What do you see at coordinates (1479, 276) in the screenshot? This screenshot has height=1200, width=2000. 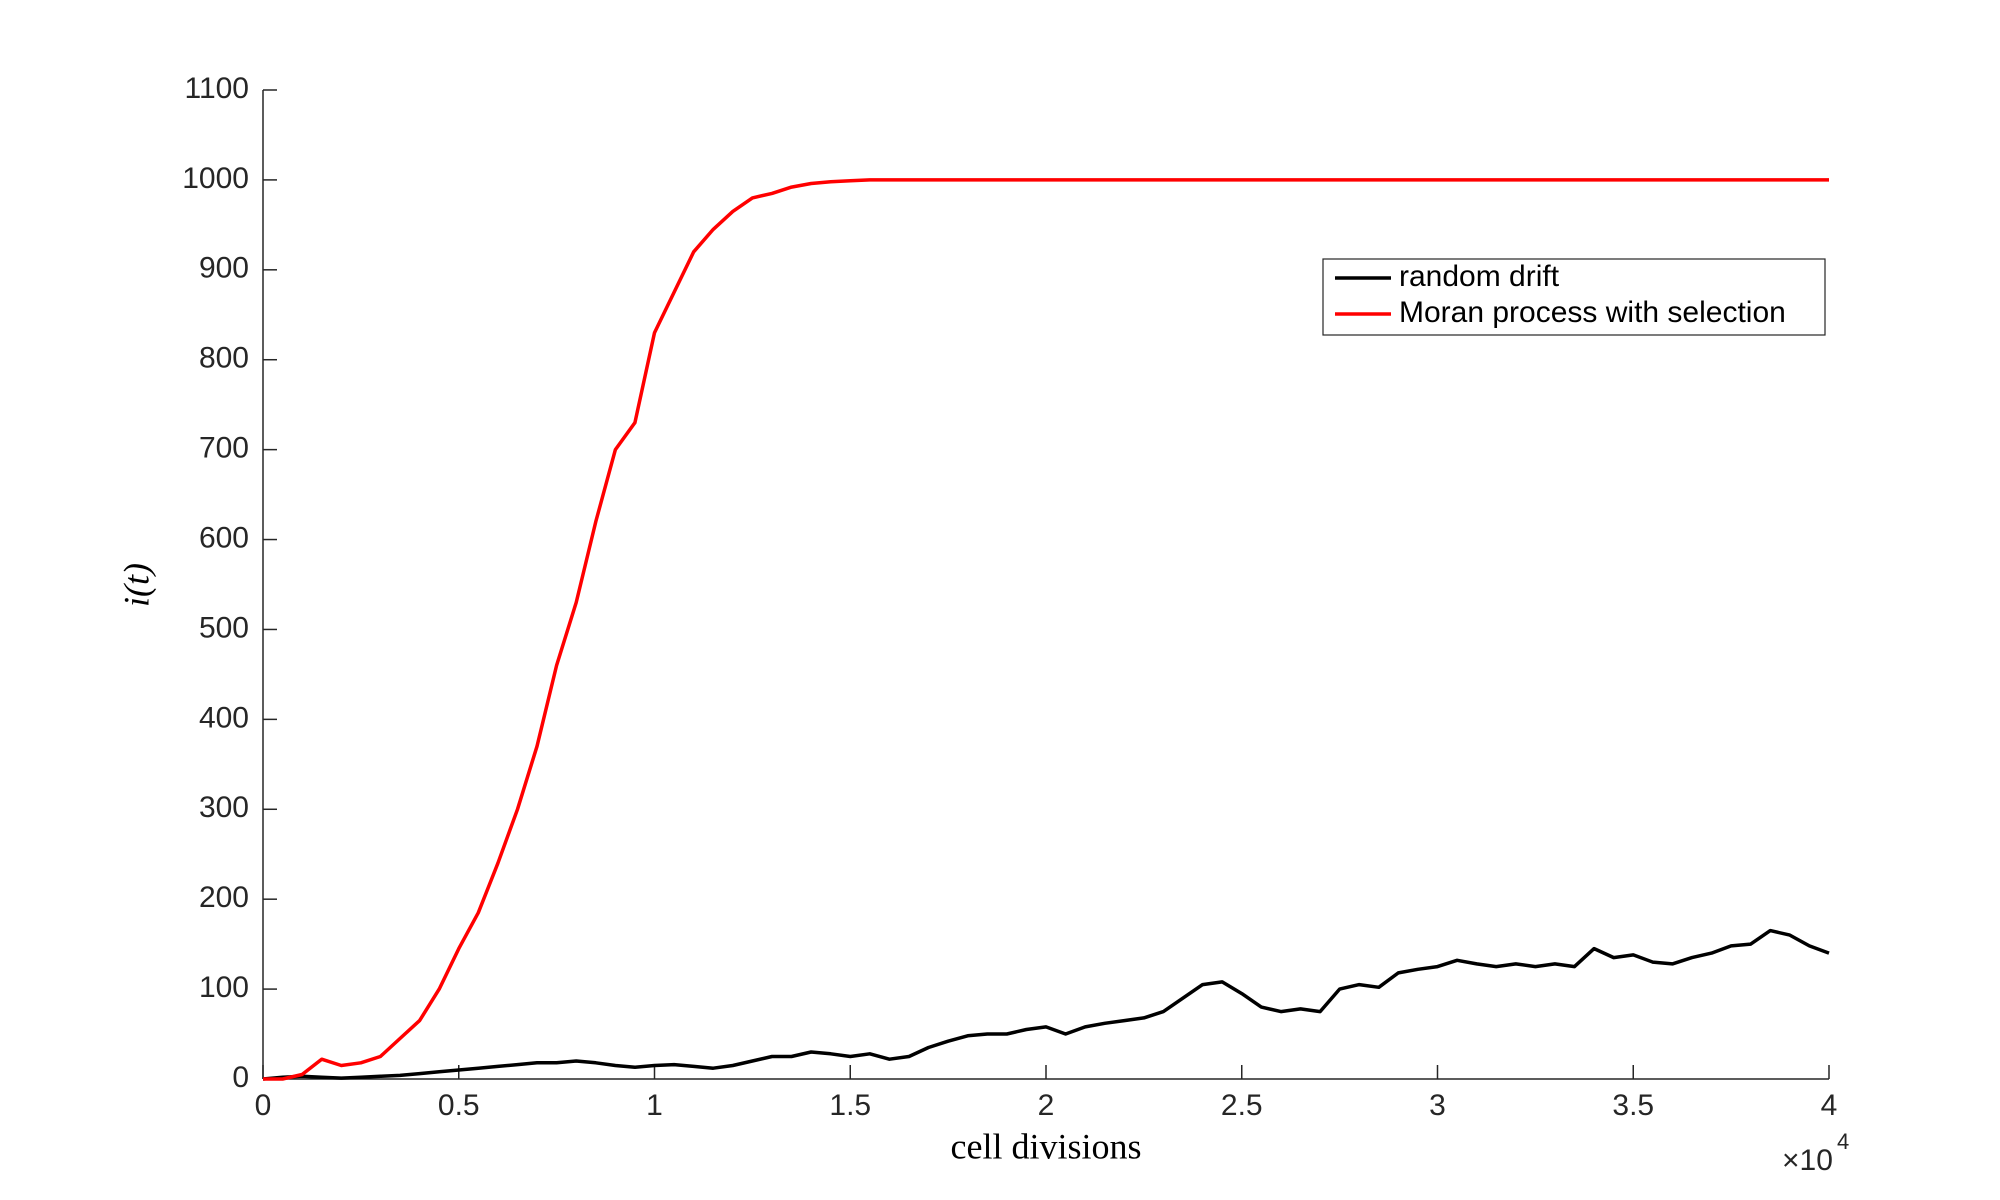 I see `legend-label: random drift` at bounding box center [1479, 276].